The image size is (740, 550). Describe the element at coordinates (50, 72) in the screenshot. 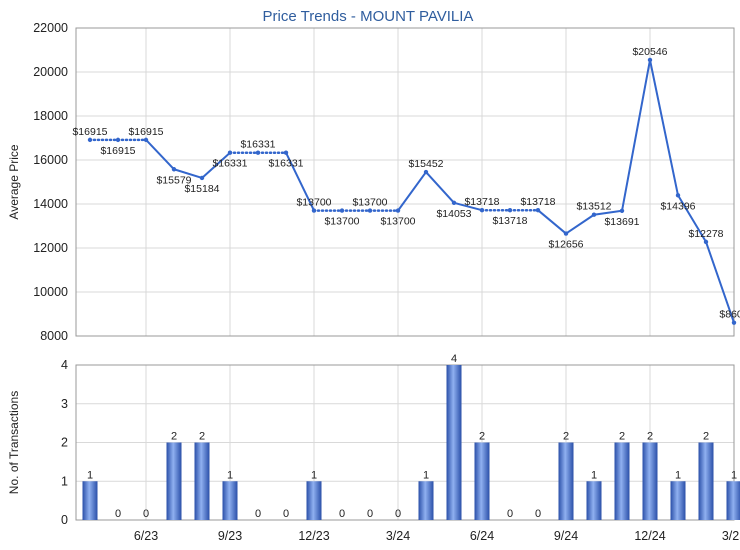

I see `price-y-tick-label: 20000` at that location.